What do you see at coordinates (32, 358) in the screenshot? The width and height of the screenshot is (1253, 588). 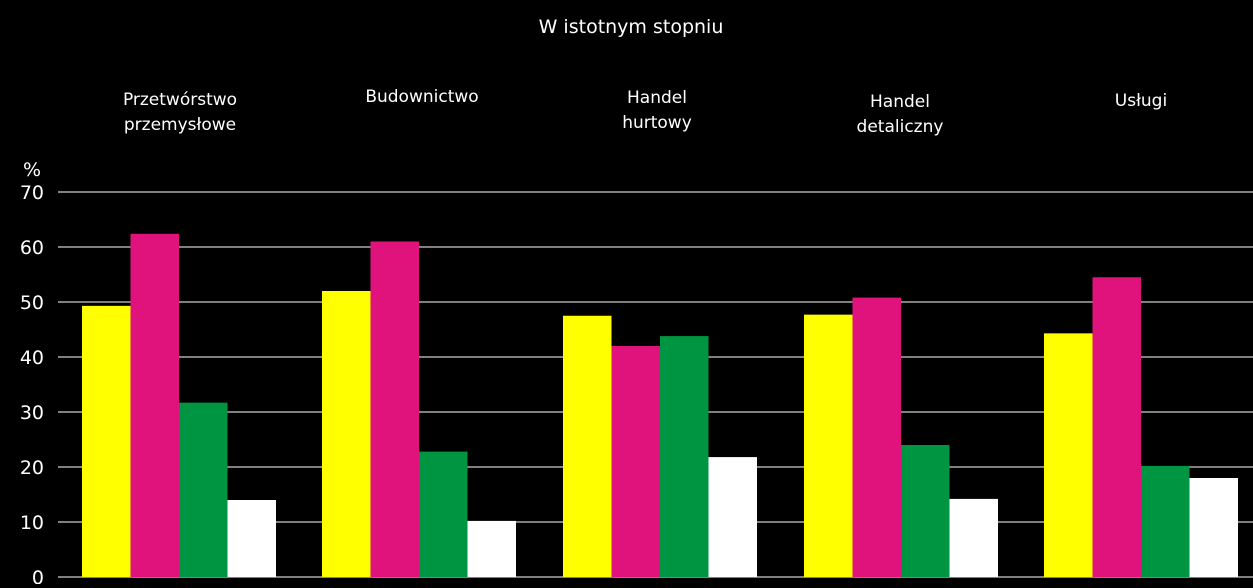 I see `y-tick-label: 40` at bounding box center [32, 358].